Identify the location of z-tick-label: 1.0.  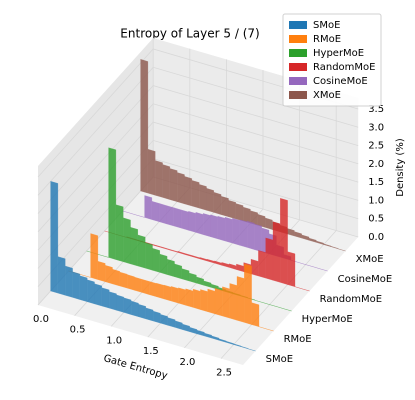
(376, 200).